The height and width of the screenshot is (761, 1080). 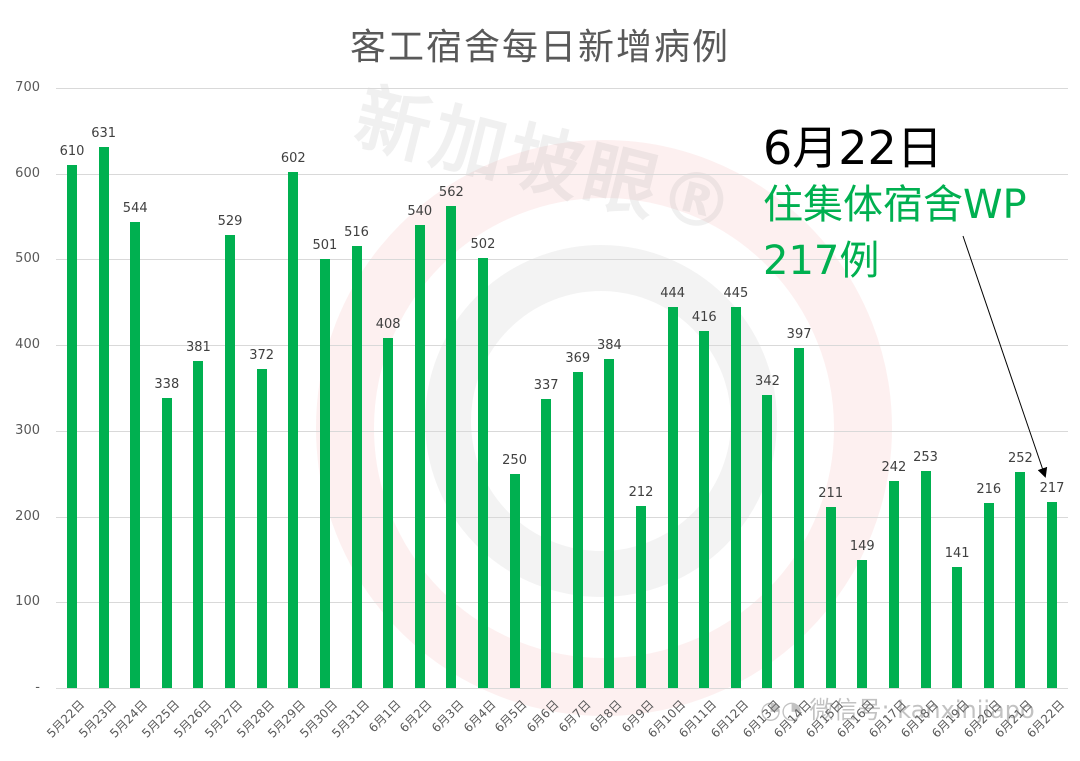 I want to click on value-label: 372, so click(x=262, y=356).